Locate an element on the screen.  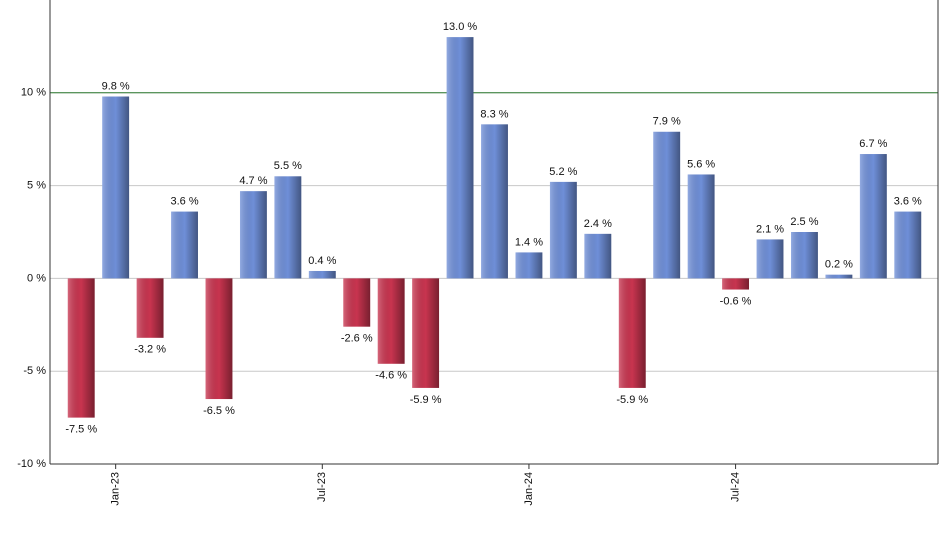
value-label: 13.0 % is located at coordinates (460, 27).